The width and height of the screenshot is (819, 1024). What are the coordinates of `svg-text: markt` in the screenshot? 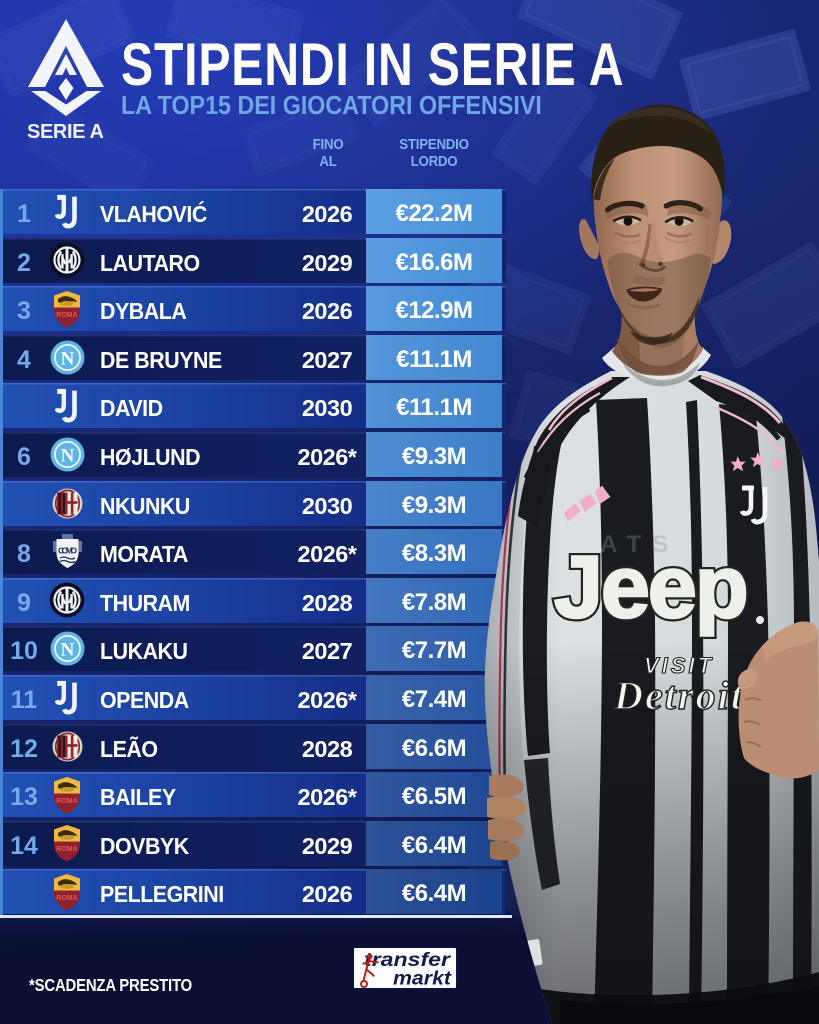 It's located at (422, 979).